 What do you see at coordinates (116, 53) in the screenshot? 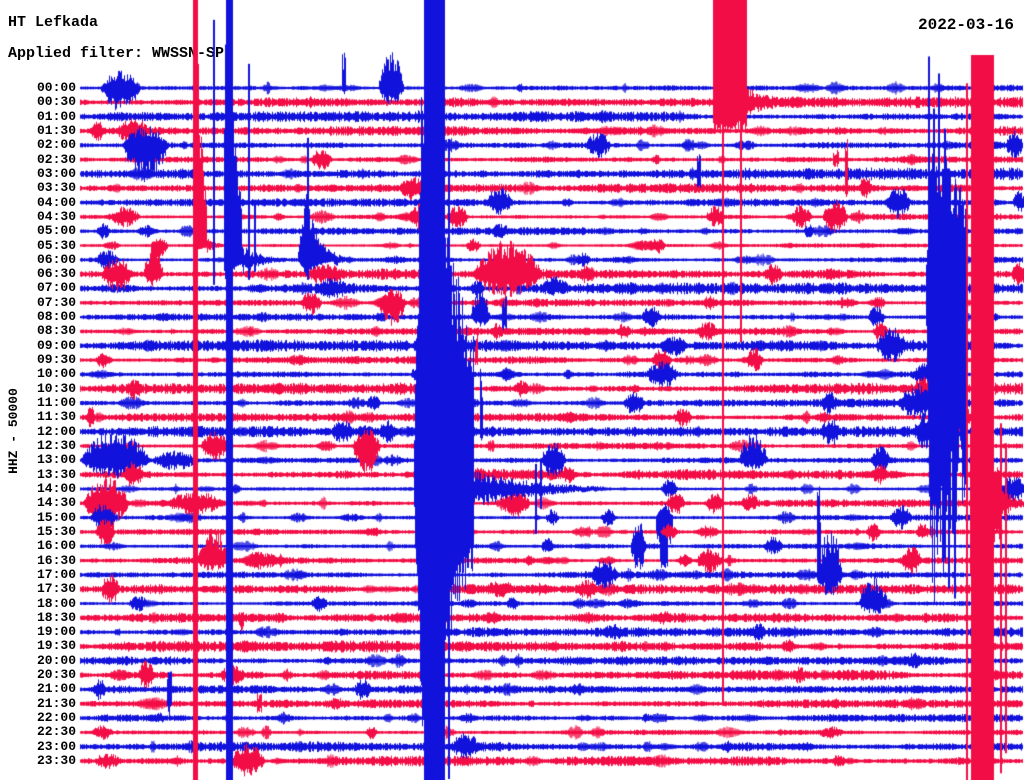
I see `filter-label: Applied filter: WWSSN-SP` at bounding box center [116, 53].